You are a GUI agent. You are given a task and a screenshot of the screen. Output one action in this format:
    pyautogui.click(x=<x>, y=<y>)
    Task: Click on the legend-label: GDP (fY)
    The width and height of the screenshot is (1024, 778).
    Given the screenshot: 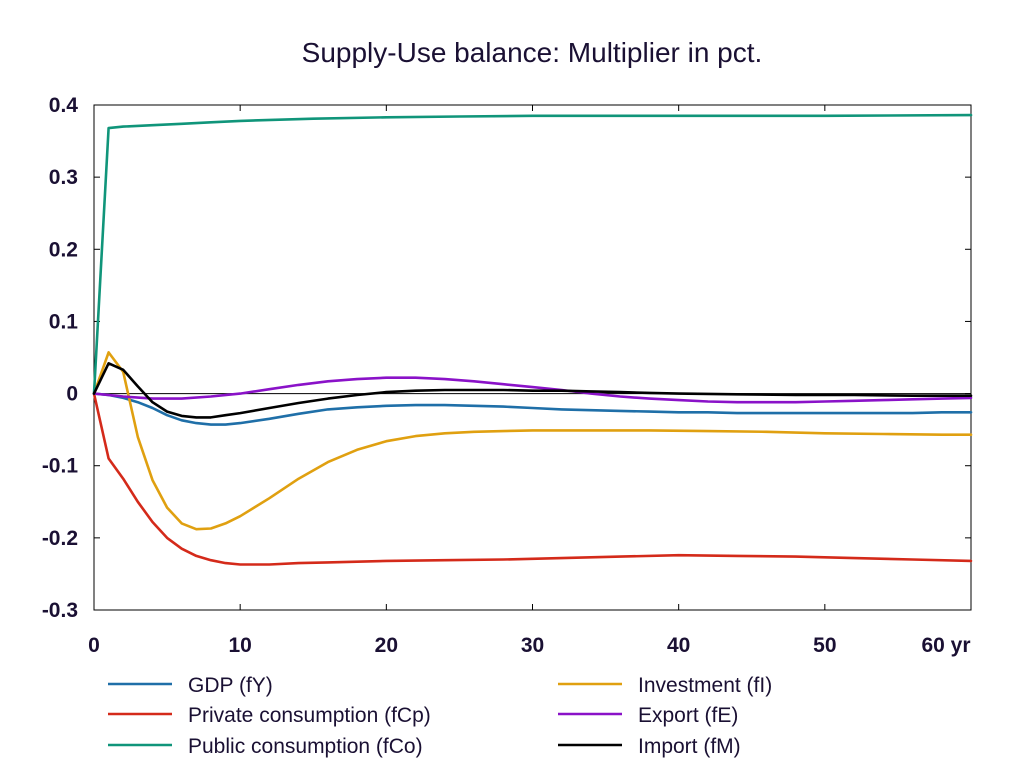 What is the action you would take?
    pyautogui.click(x=230, y=685)
    